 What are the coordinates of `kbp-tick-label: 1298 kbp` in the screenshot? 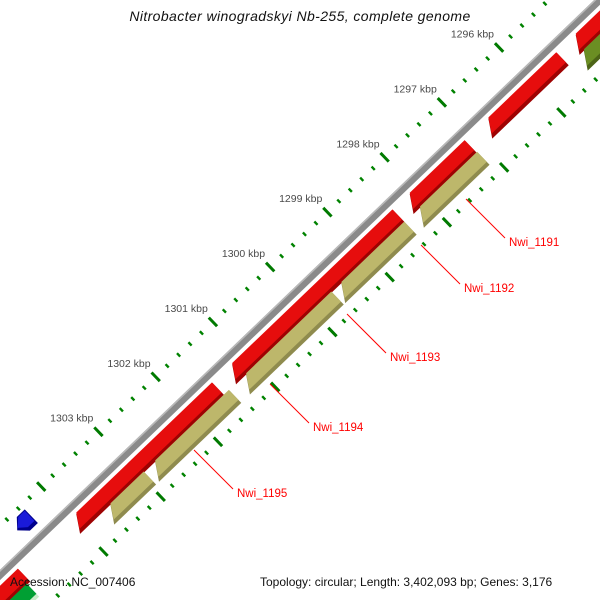 It's located at (357, 144).